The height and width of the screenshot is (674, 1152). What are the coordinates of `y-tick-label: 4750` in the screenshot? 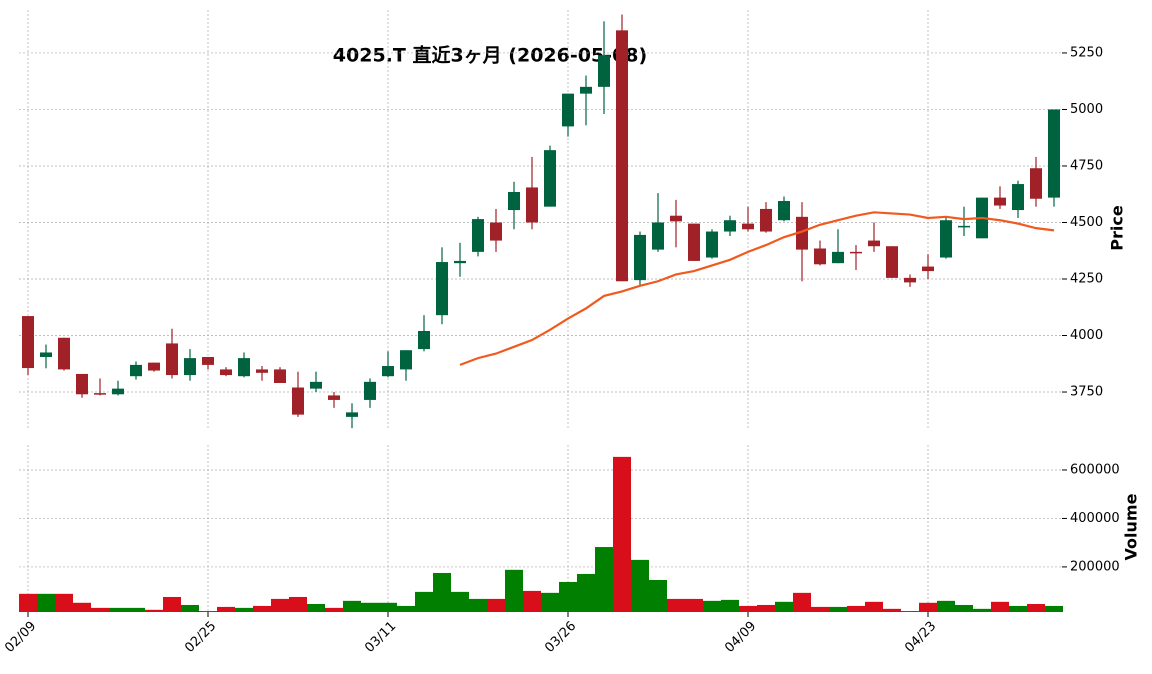 It's located at (1086, 165).